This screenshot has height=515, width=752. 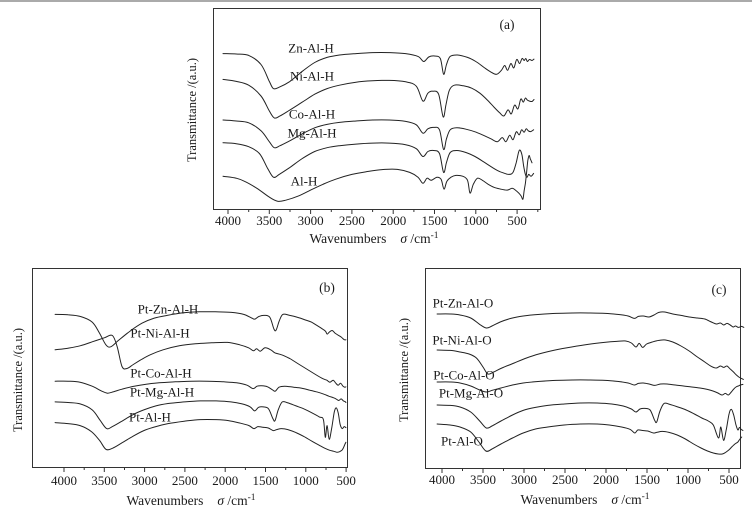 I want to click on spectrum-curve-pt-co-al-o, so click(x=590, y=387).